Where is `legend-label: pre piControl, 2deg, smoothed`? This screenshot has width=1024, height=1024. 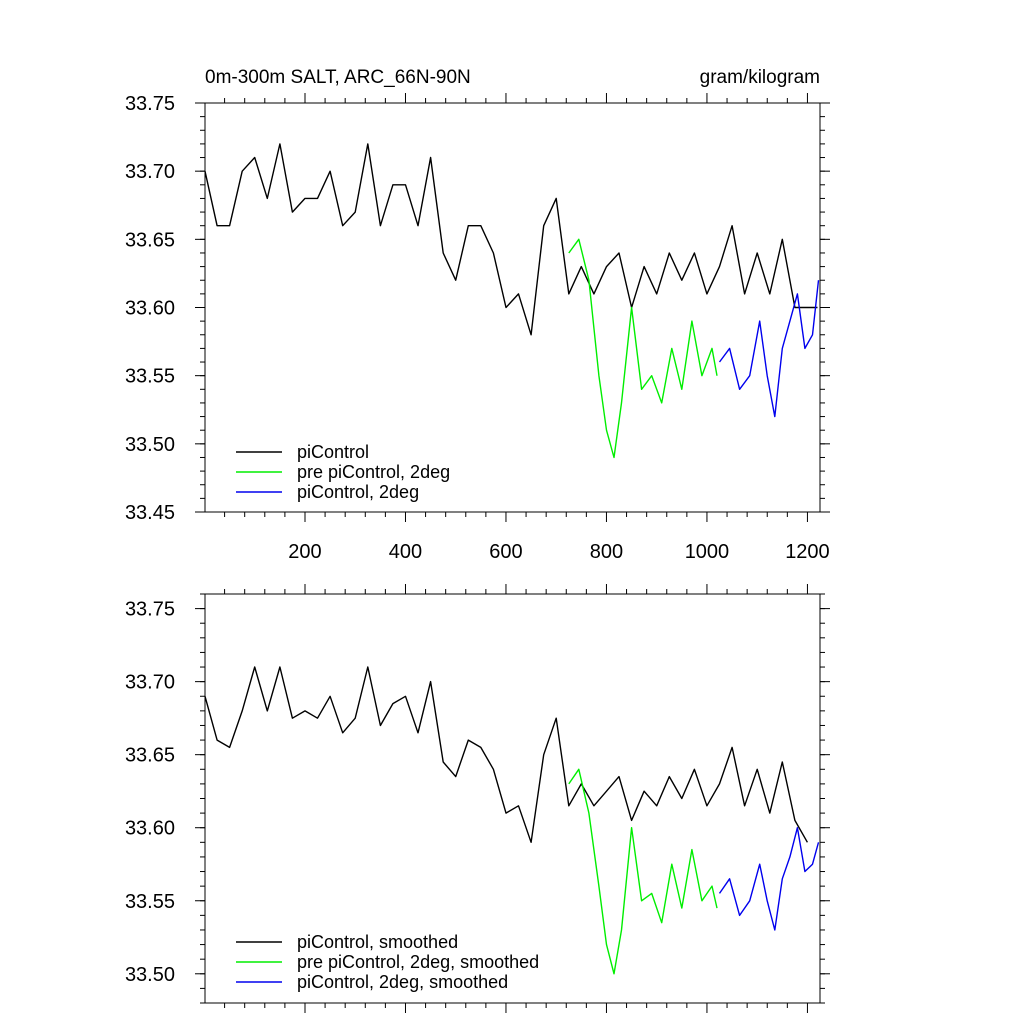
legend-label: pre piControl, 2deg, smoothed is located at coordinates (418, 962).